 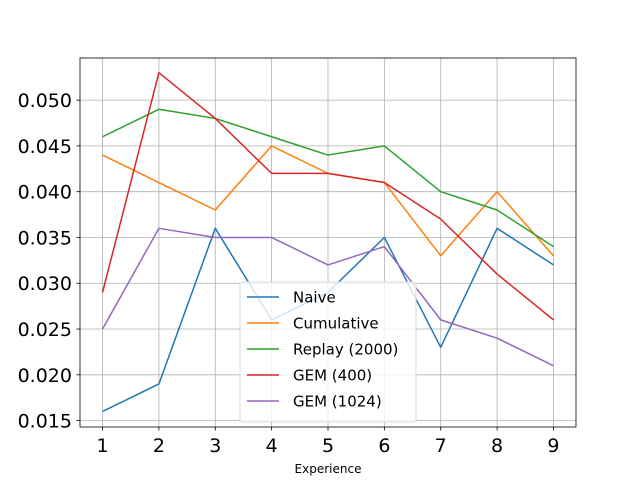 I want to click on x-tick-label: 6, so click(x=384, y=446).